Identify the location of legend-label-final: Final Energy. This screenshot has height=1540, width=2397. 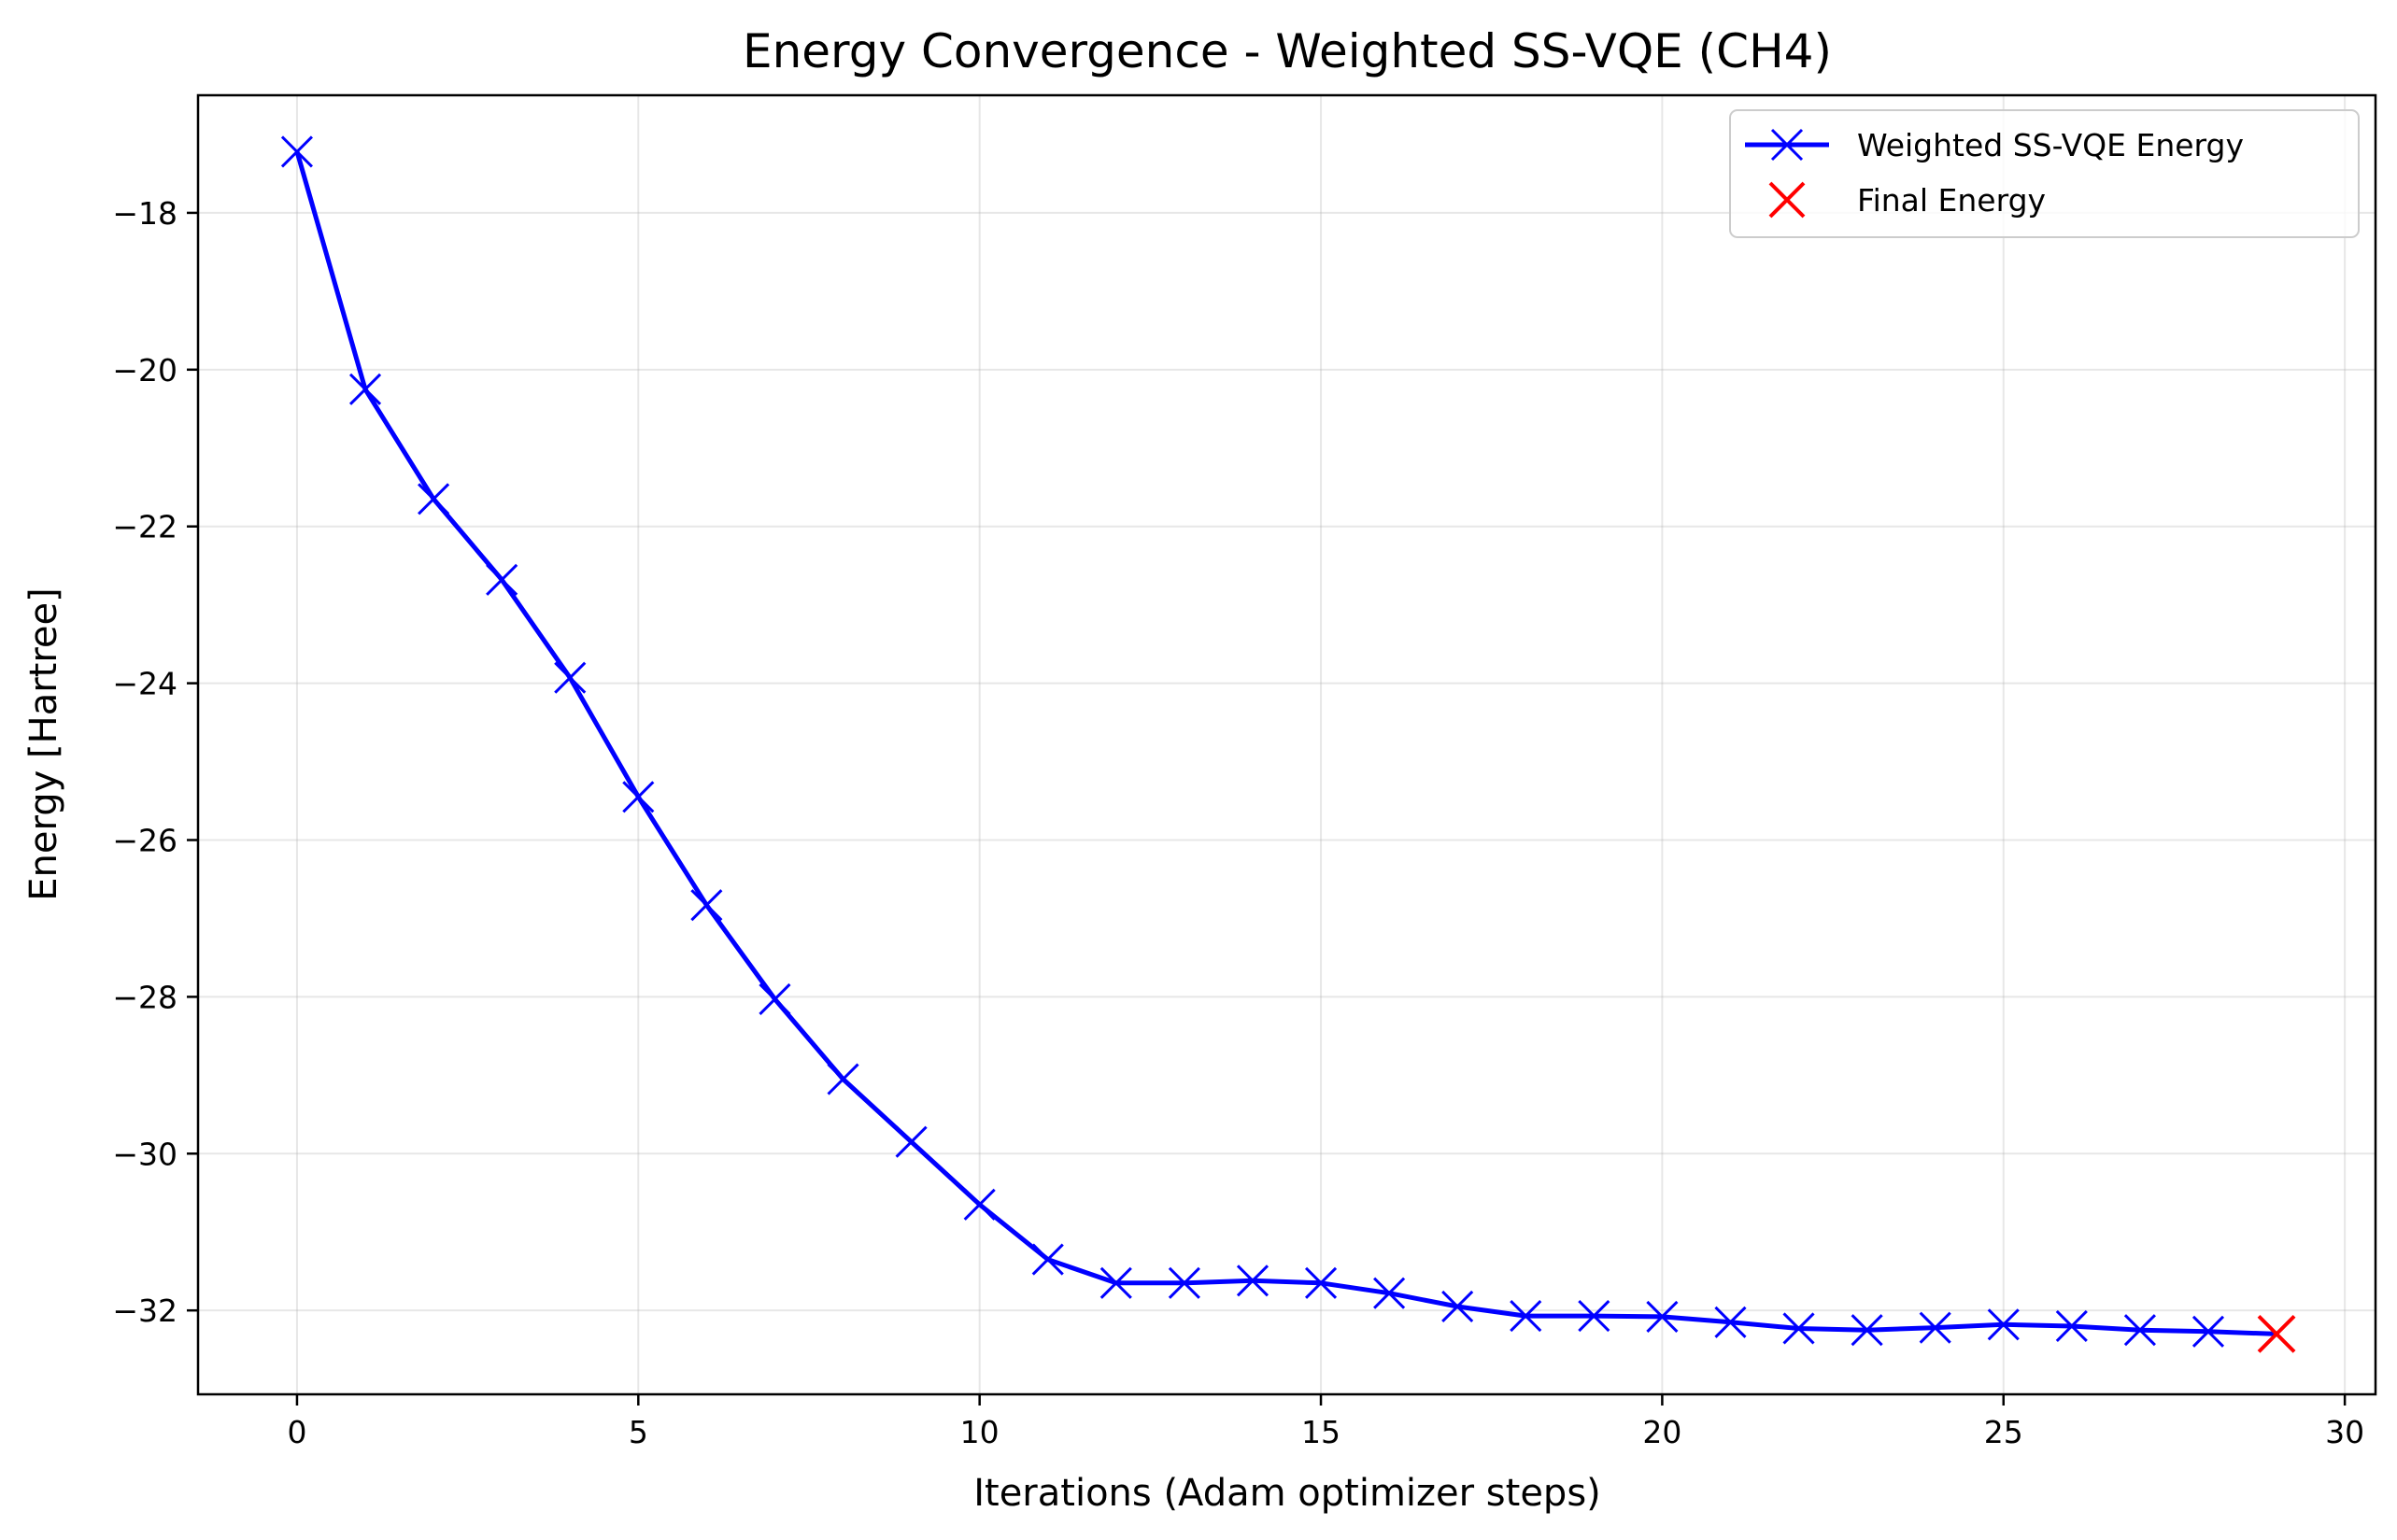
(1951, 201).